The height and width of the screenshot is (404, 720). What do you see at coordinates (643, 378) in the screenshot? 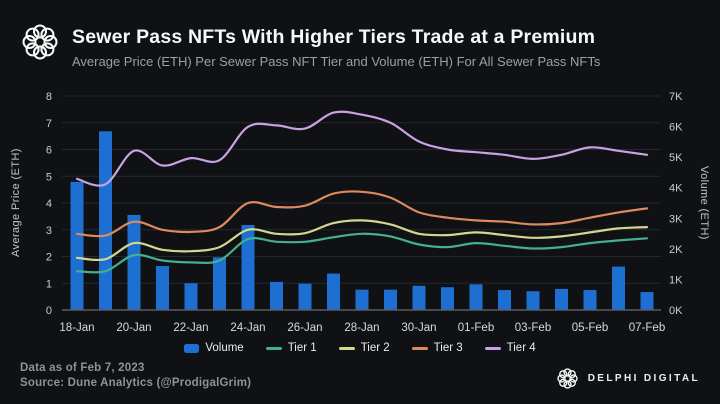
I see `brand-name: DELPHI DIGITAL` at bounding box center [643, 378].